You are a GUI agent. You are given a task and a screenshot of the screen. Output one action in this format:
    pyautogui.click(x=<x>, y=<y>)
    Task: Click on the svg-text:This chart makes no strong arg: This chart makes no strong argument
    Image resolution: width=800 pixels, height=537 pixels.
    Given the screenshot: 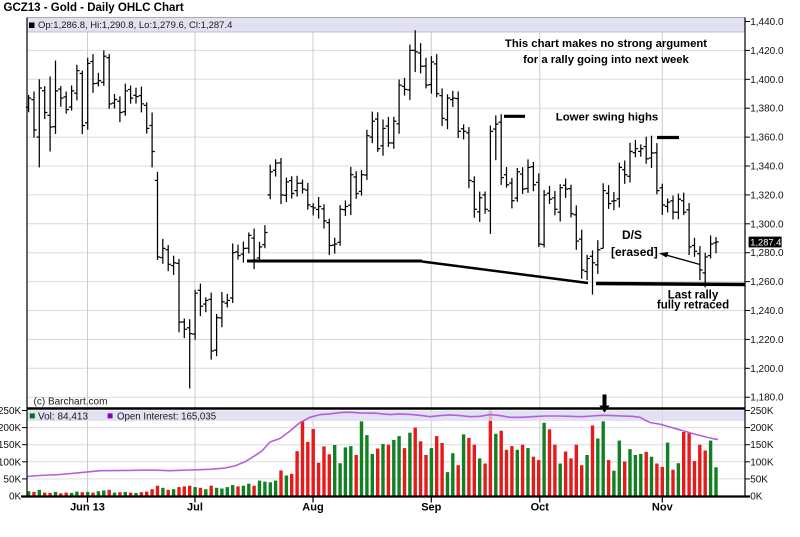 What is the action you would take?
    pyautogui.click(x=606, y=44)
    